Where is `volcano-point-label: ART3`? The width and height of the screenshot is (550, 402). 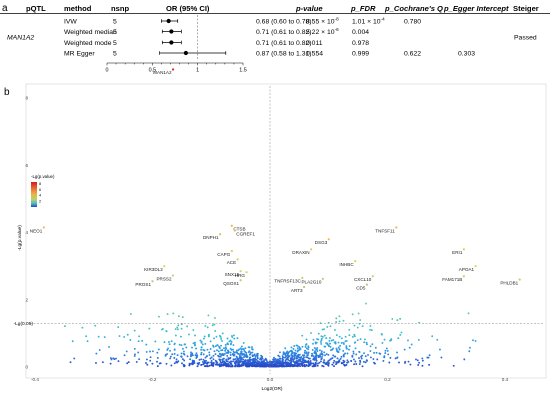 volcano-point-label: ART3 is located at coordinates (297, 290).